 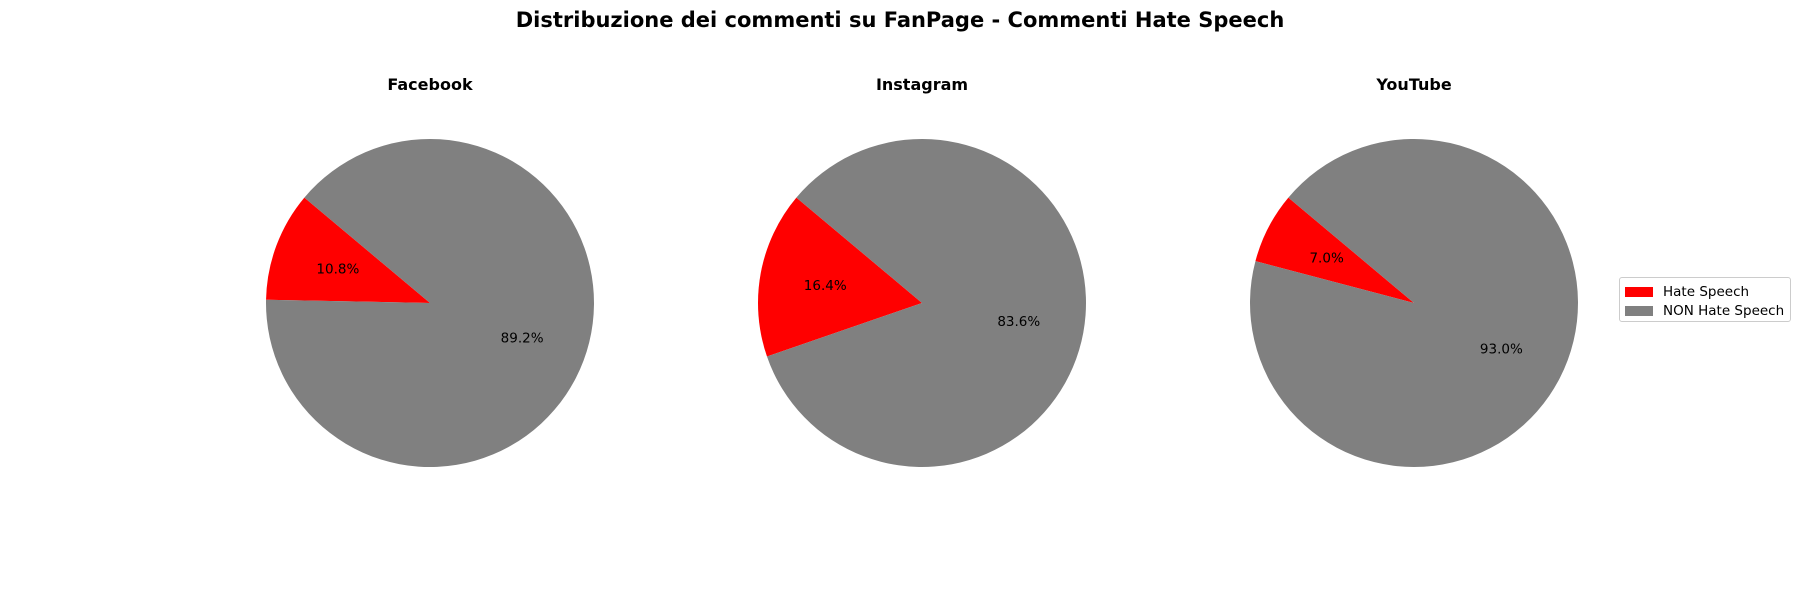 I want to click on pie-label-facebook-non-hate: 89.2%, so click(x=522, y=339).